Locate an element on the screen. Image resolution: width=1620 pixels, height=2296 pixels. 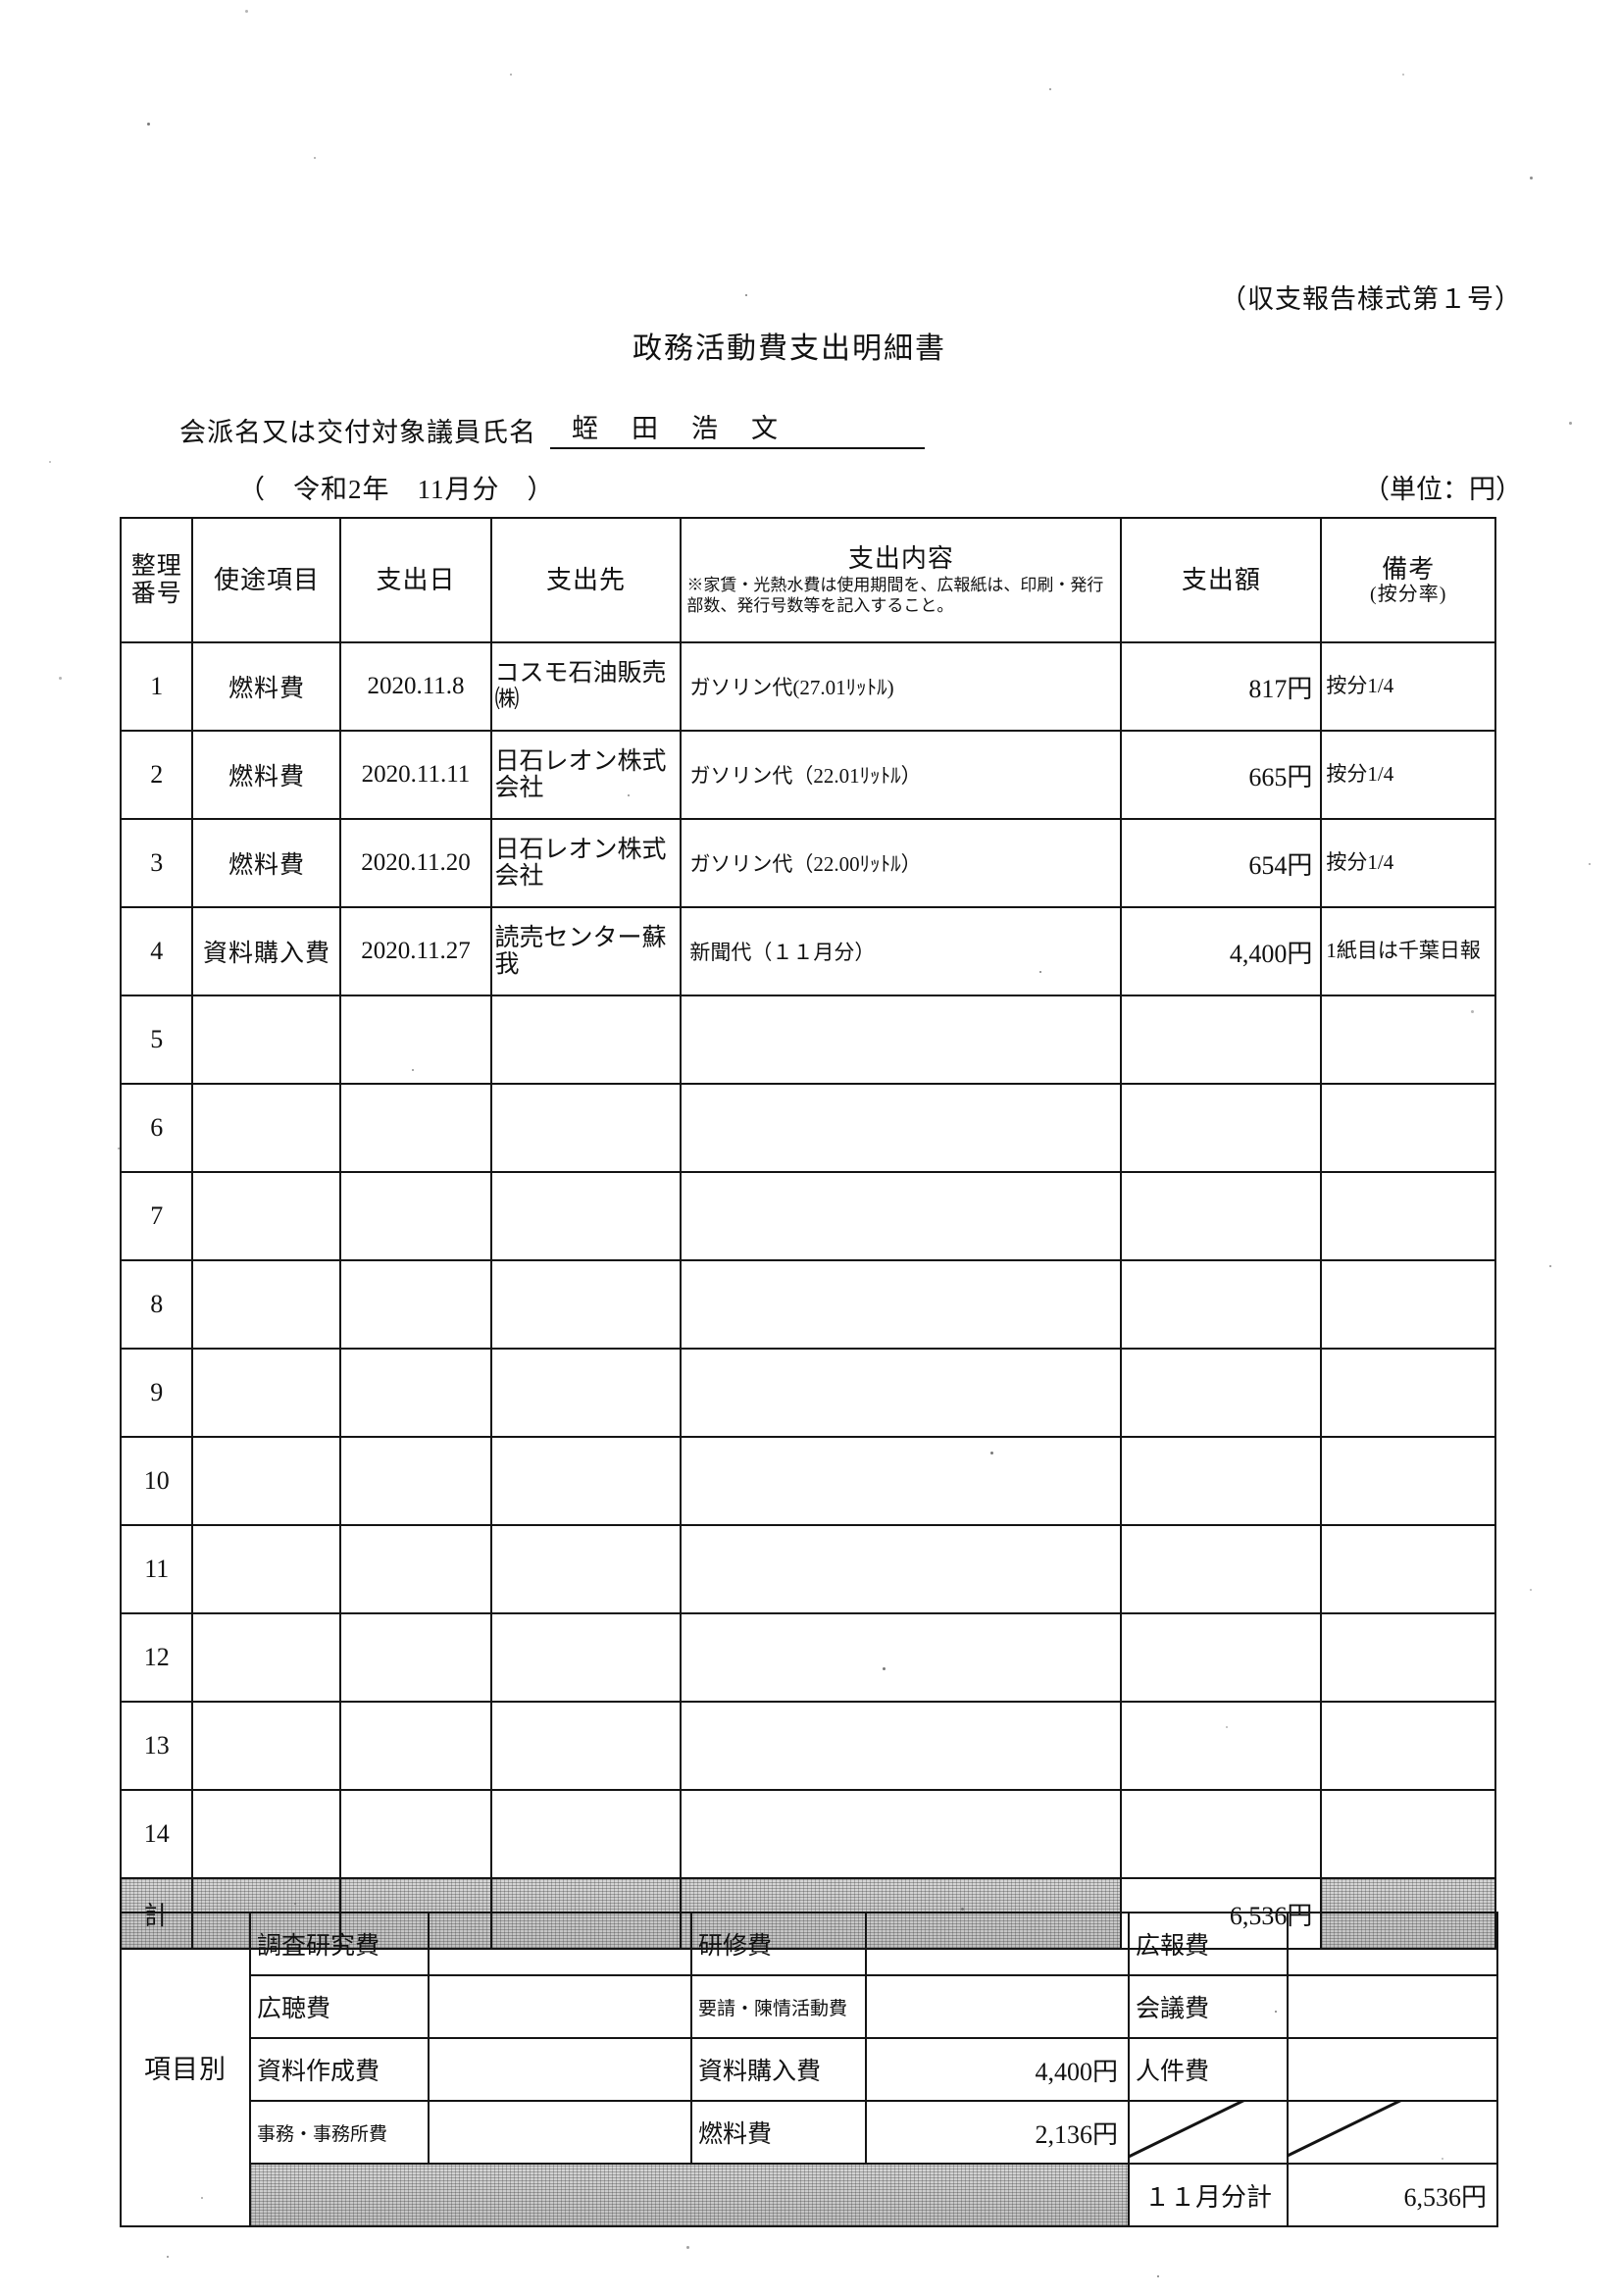
row-note: 1紙目は千葉日報 is located at coordinates (1408, 951).